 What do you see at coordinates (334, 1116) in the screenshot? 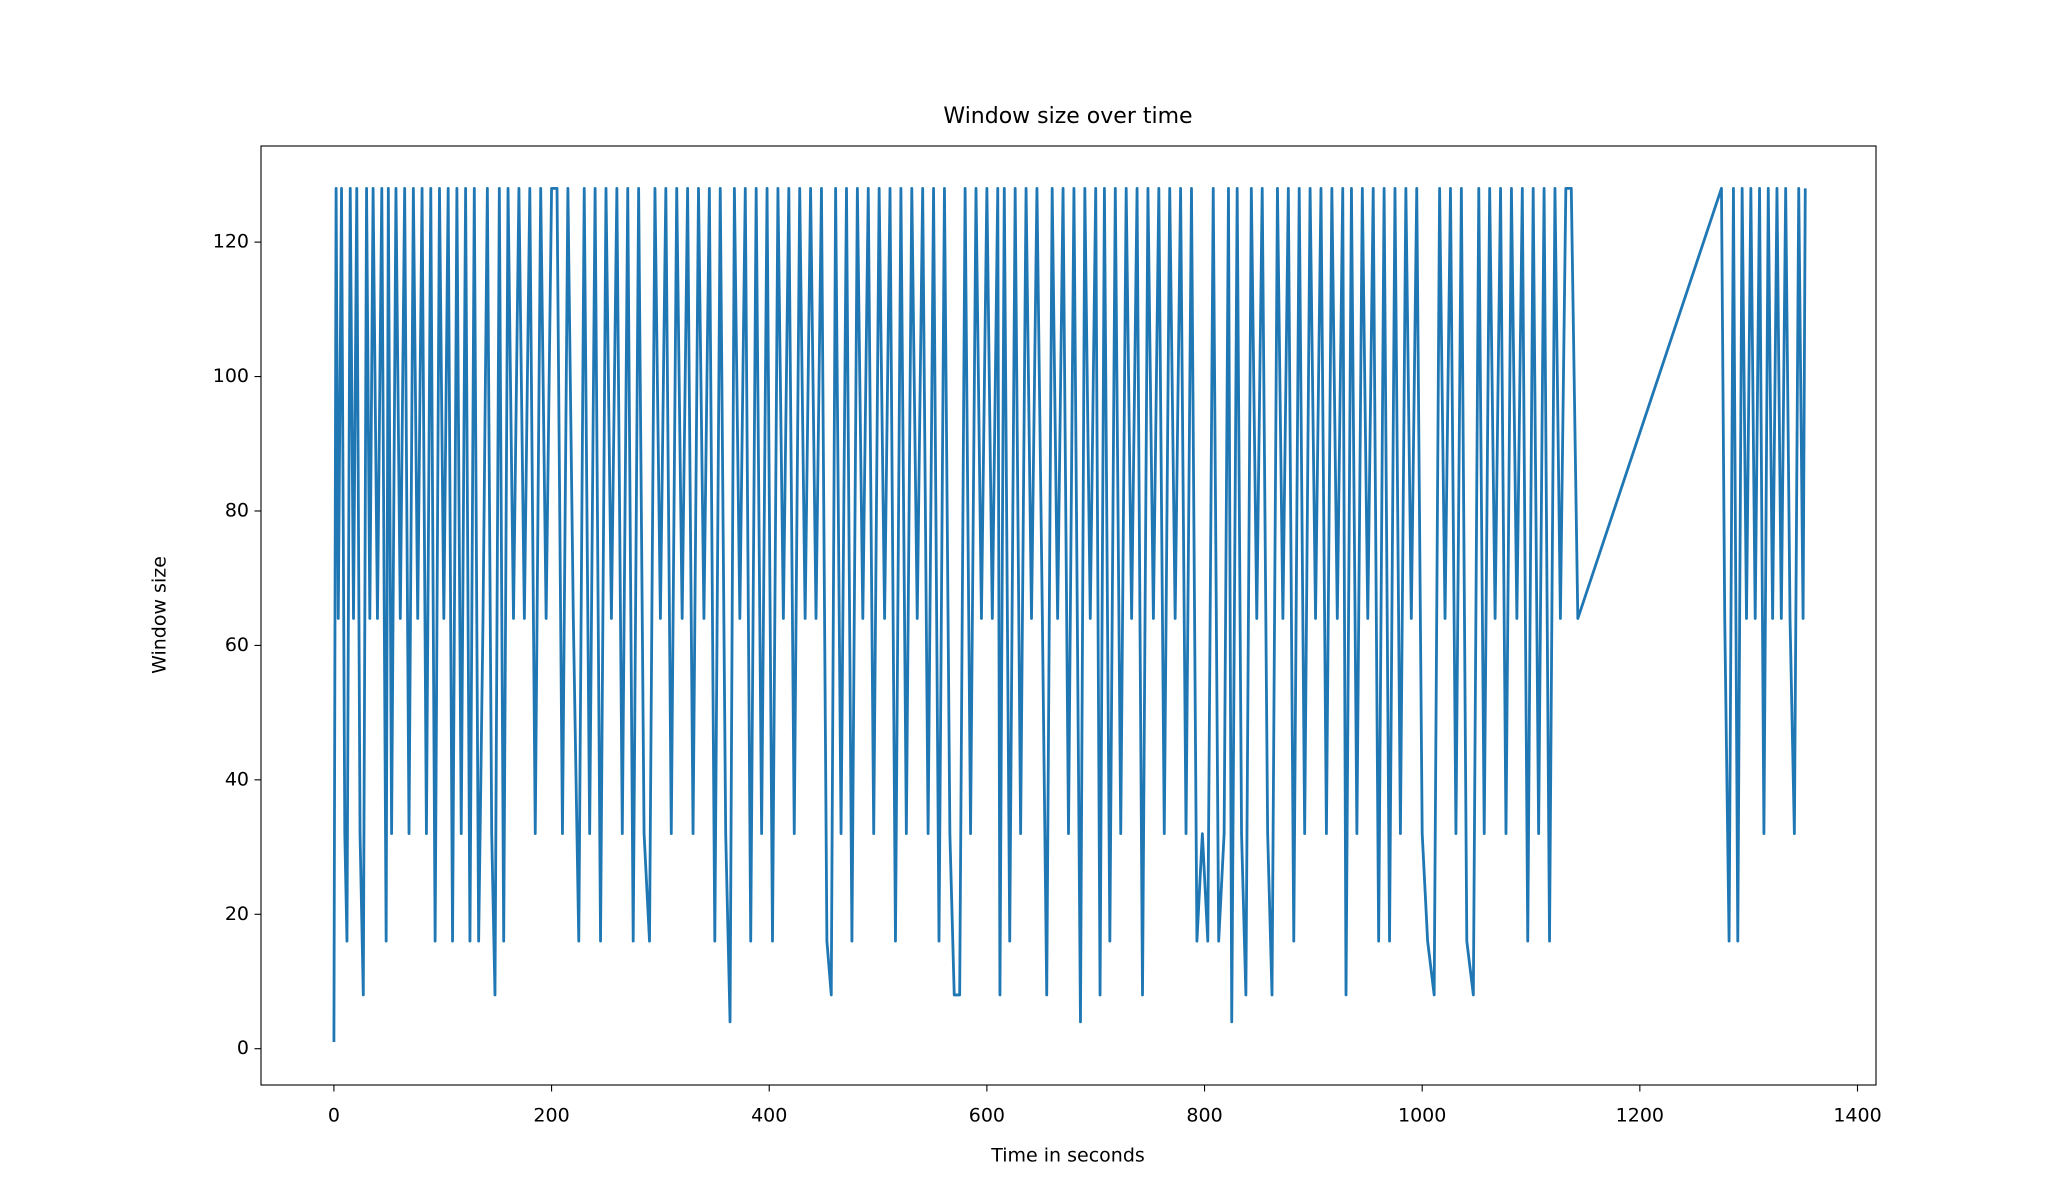
I see `x-tick-label: 0` at bounding box center [334, 1116].